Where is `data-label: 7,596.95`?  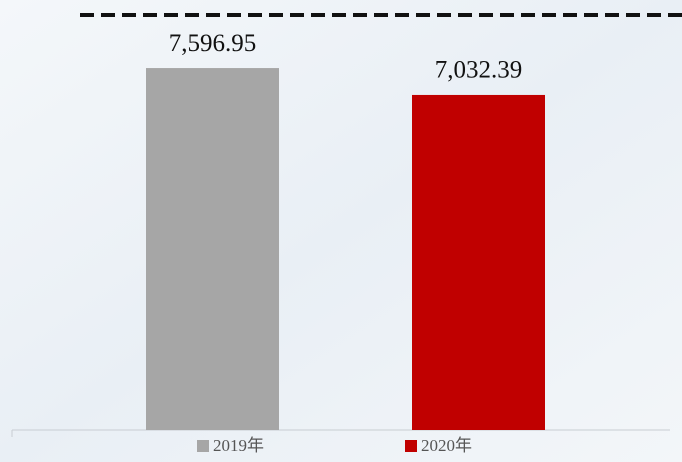 data-label: 7,596.95 is located at coordinates (213, 43).